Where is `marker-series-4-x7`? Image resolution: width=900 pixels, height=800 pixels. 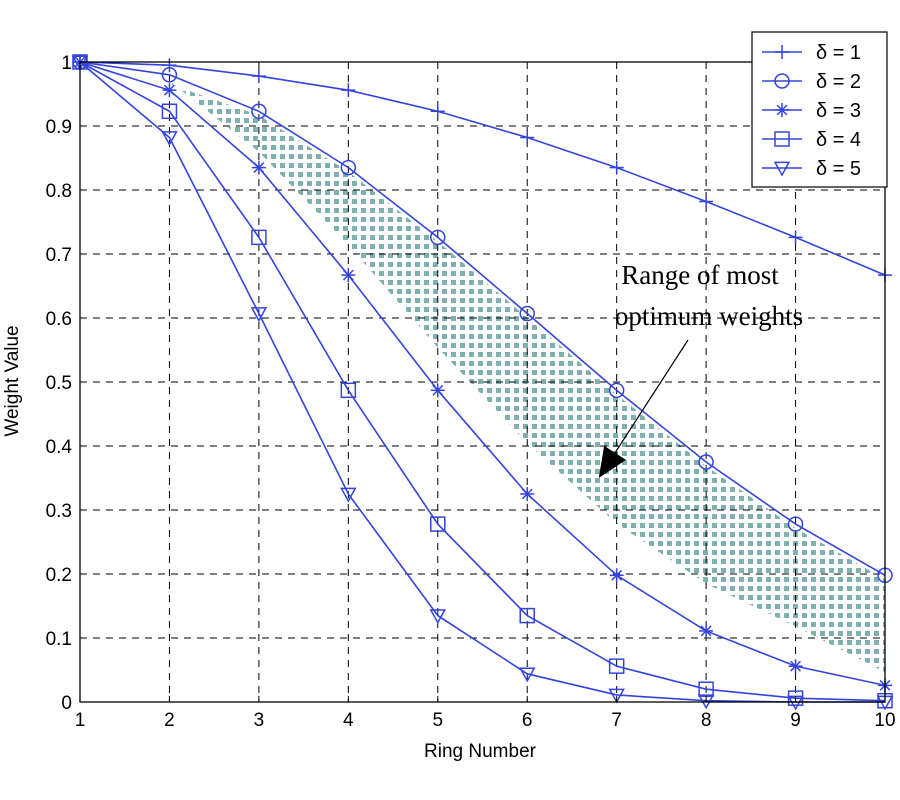 marker-series-4-x7 is located at coordinates (616, 666).